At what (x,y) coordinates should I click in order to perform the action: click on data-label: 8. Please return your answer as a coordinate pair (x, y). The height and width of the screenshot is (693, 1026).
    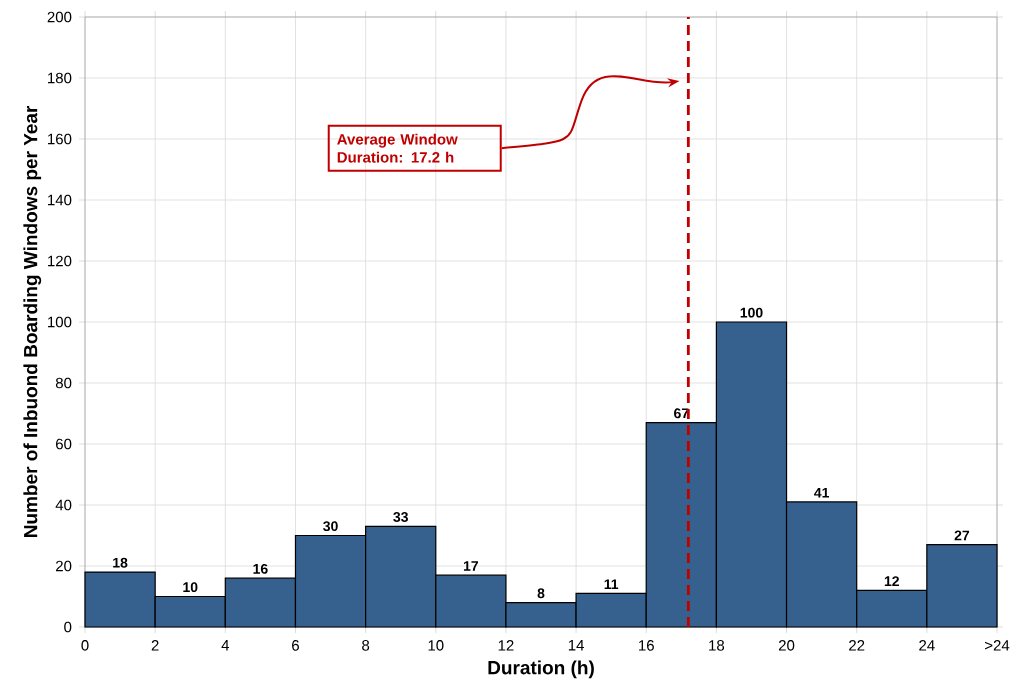
    Looking at the image, I should click on (541, 593).